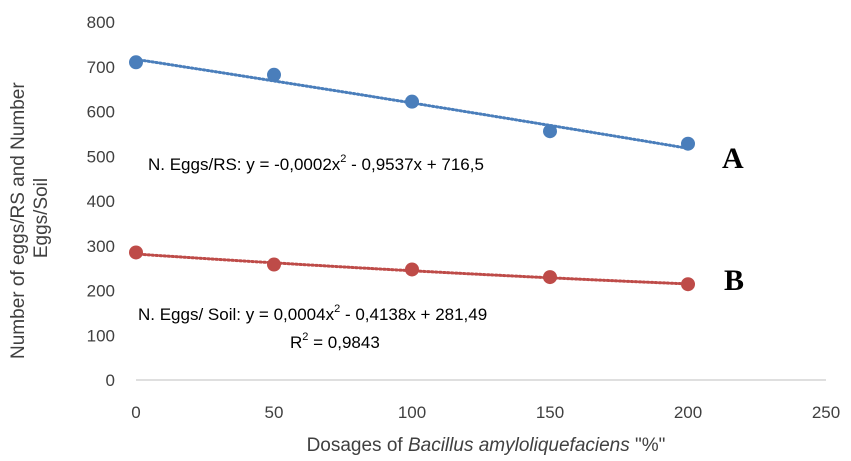  Describe the element at coordinates (337, 309) in the screenshot. I see `series-b-equation-sup: 2` at that location.